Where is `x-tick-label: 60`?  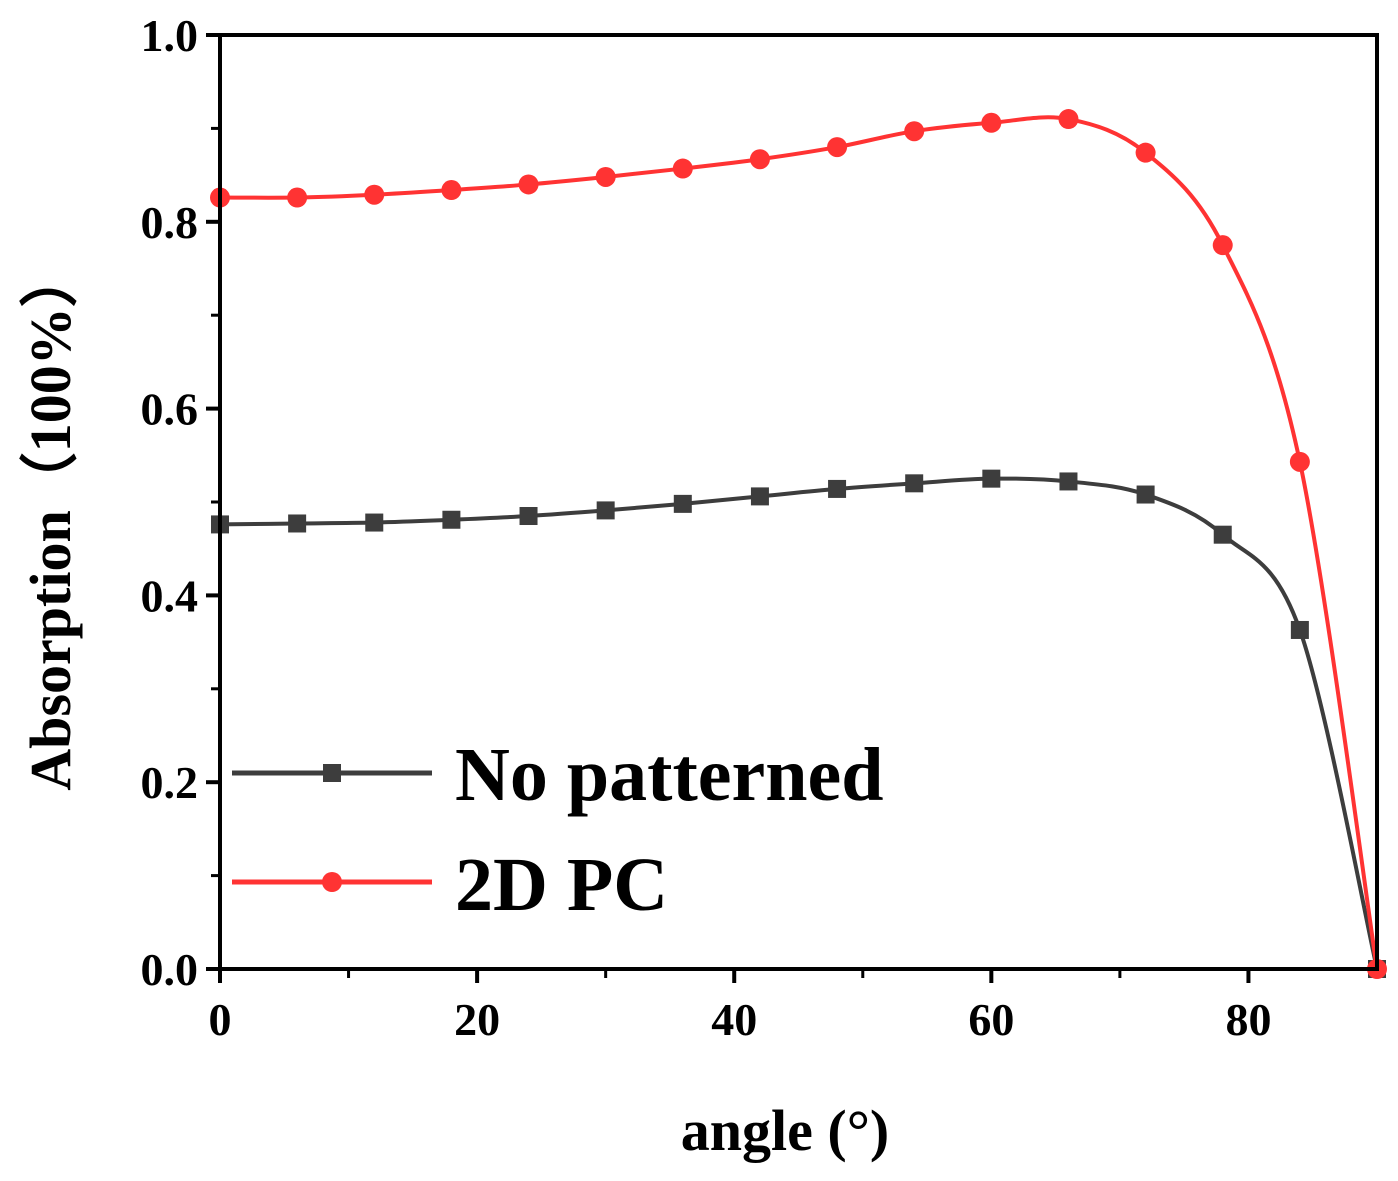 x-tick-label: 60 is located at coordinates (991, 1019).